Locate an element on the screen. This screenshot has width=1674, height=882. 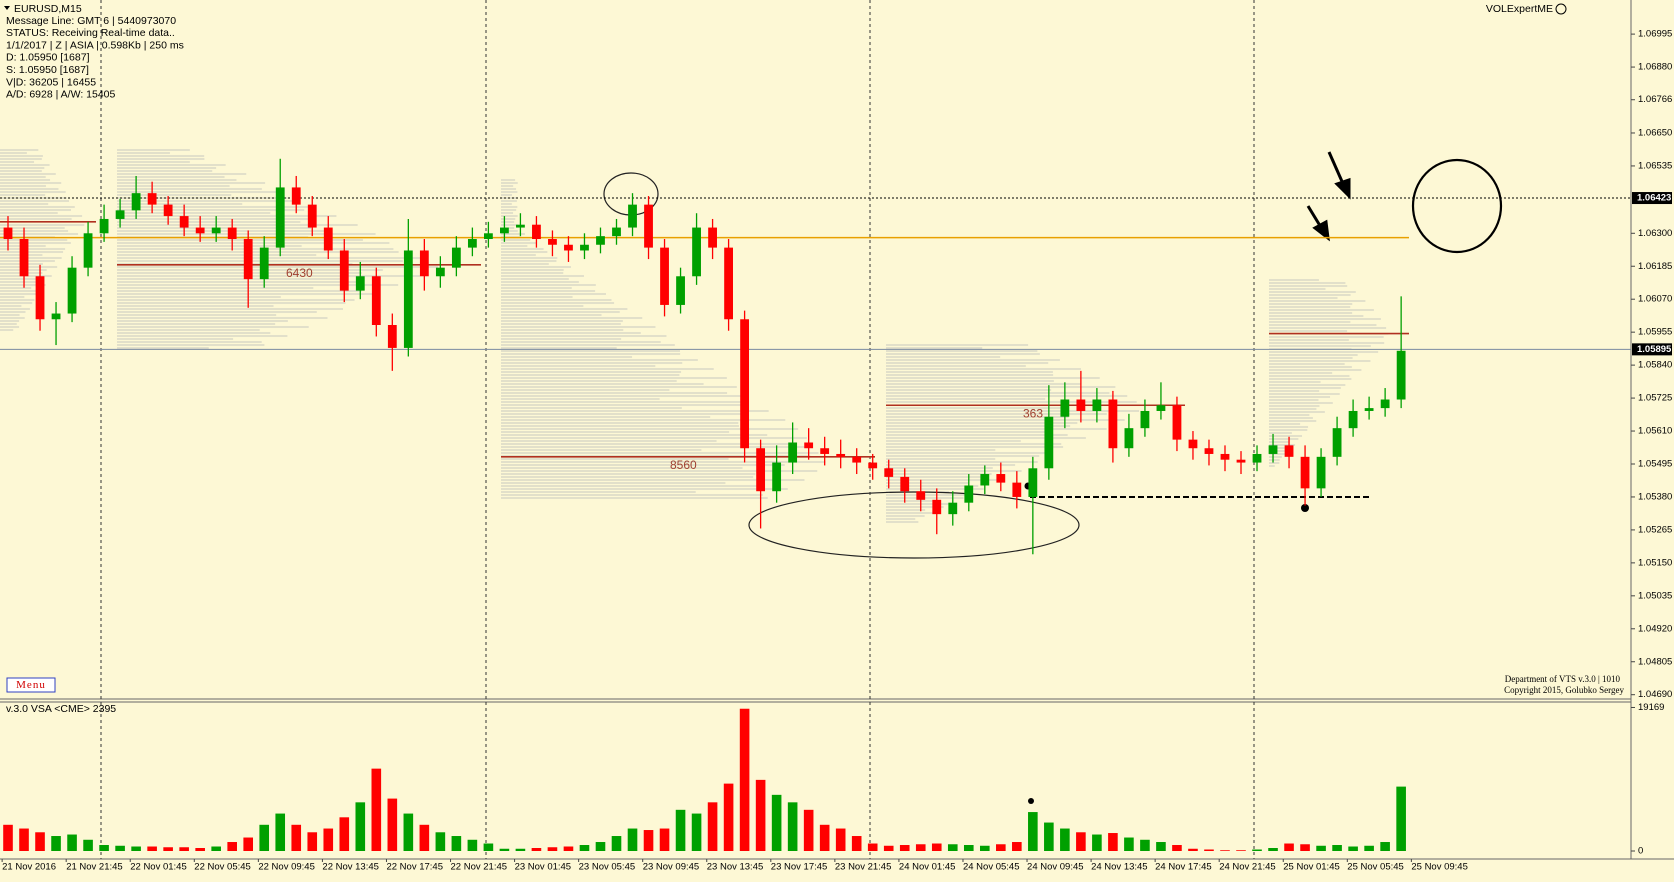
menu-label: Menu is located at coordinates (31, 685).